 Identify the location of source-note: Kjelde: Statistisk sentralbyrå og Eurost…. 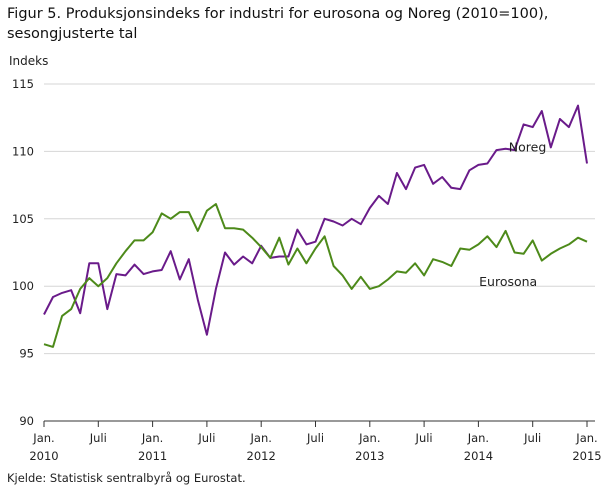
(126, 478).